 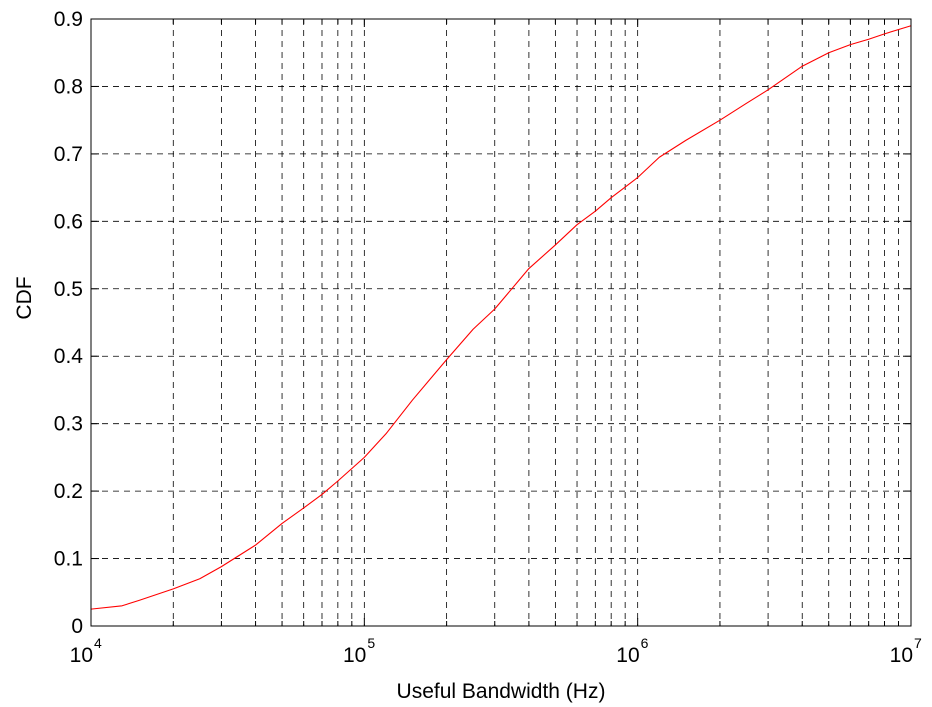 What do you see at coordinates (501, 691) in the screenshot?
I see `x-axis-label: Useful Bandwidth (Hz)` at bounding box center [501, 691].